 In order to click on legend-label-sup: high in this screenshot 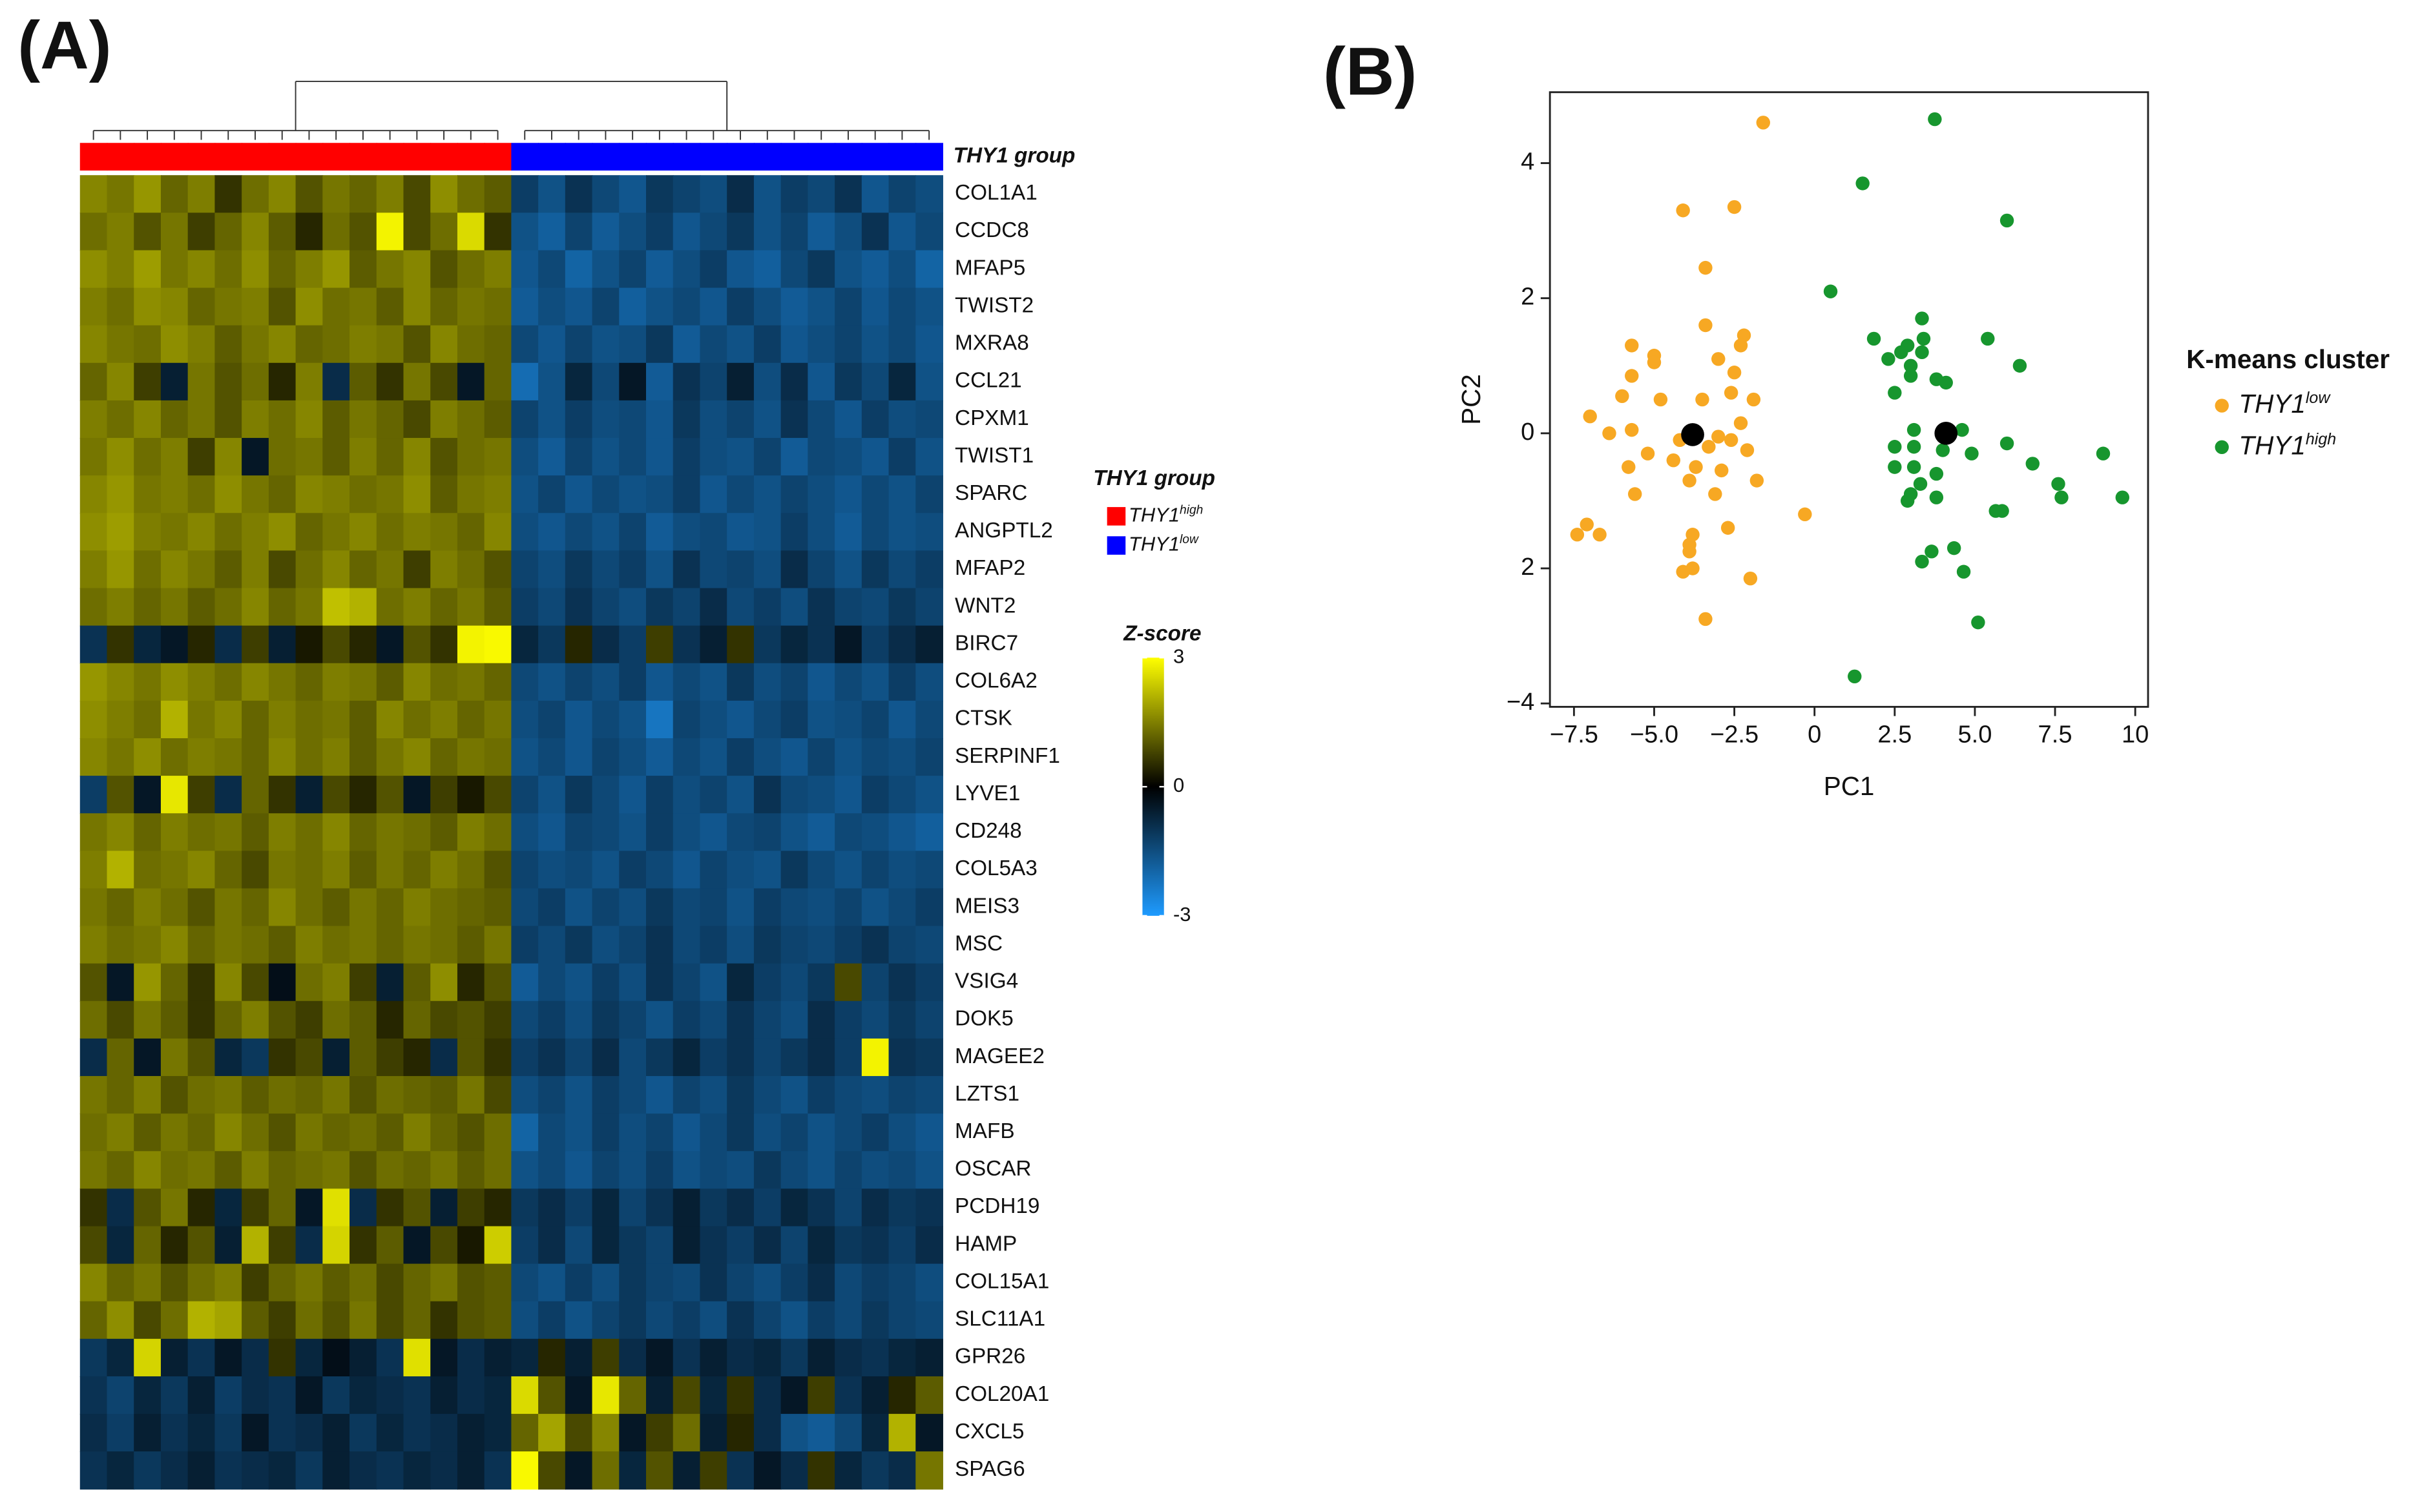, I will do `click(1191, 511)`.